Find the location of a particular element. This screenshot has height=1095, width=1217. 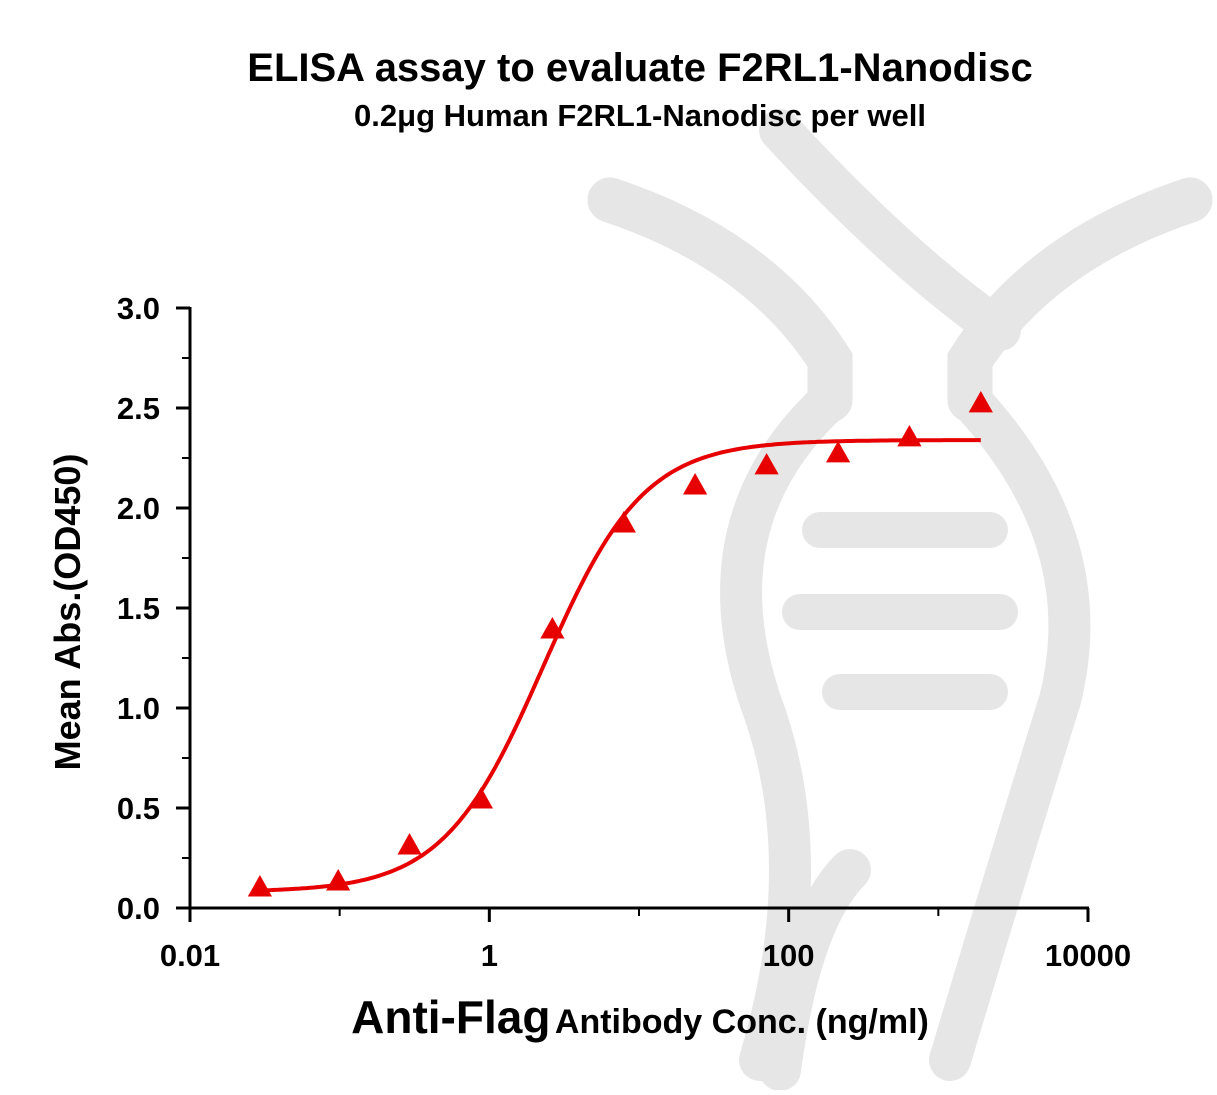

x-axis-label: Anti-Flag Antibody Conc. (ng/ml) is located at coordinates (608, 1017).